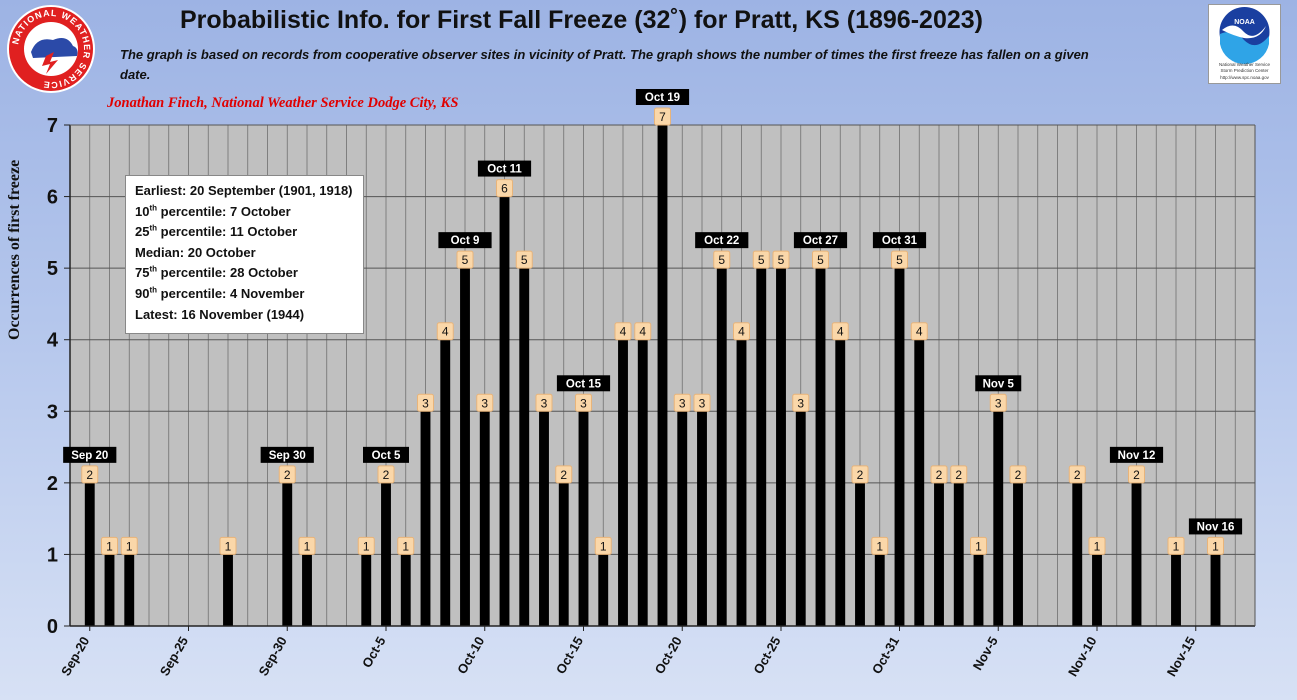 The width and height of the screenshot is (1297, 700). What do you see at coordinates (216, 231) in the screenshot?
I see `stat-p25: 25th percentile: 11 October` at bounding box center [216, 231].